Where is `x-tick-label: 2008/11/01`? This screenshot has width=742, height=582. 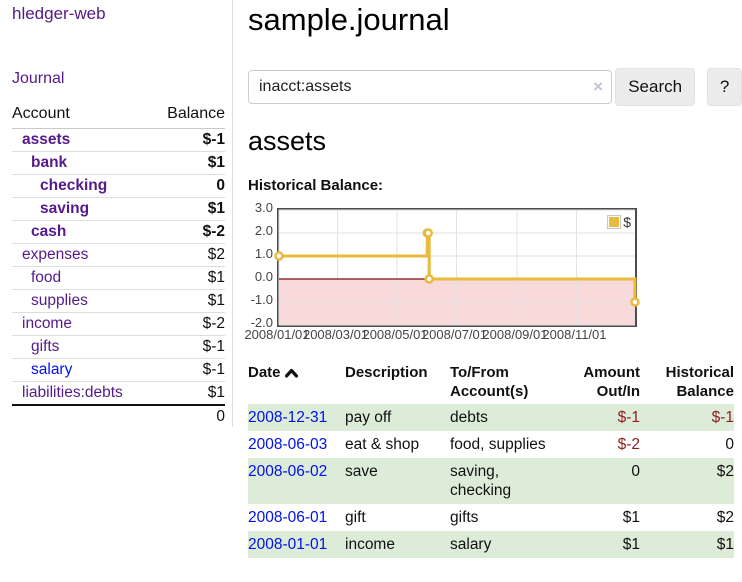
x-tick-label: 2008/11/01 is located at coordinates (574, 334).